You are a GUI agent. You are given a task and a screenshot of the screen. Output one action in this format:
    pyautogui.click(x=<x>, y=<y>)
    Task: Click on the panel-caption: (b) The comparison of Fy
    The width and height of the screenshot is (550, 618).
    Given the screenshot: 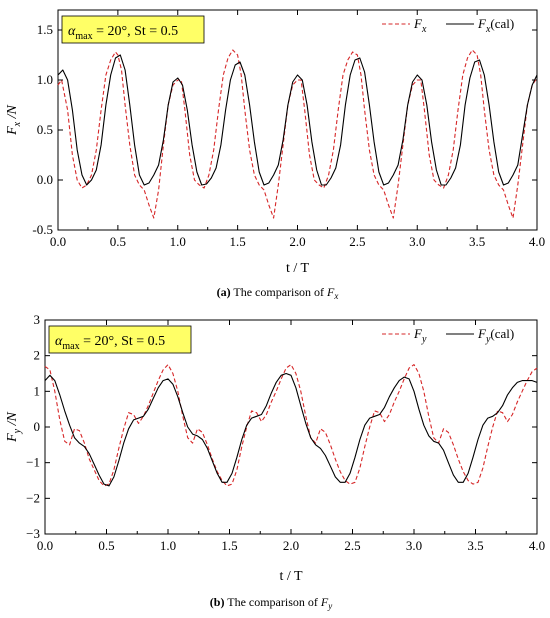 What is the action you would take?
    pyautogui.click(x=271, y=603)
    